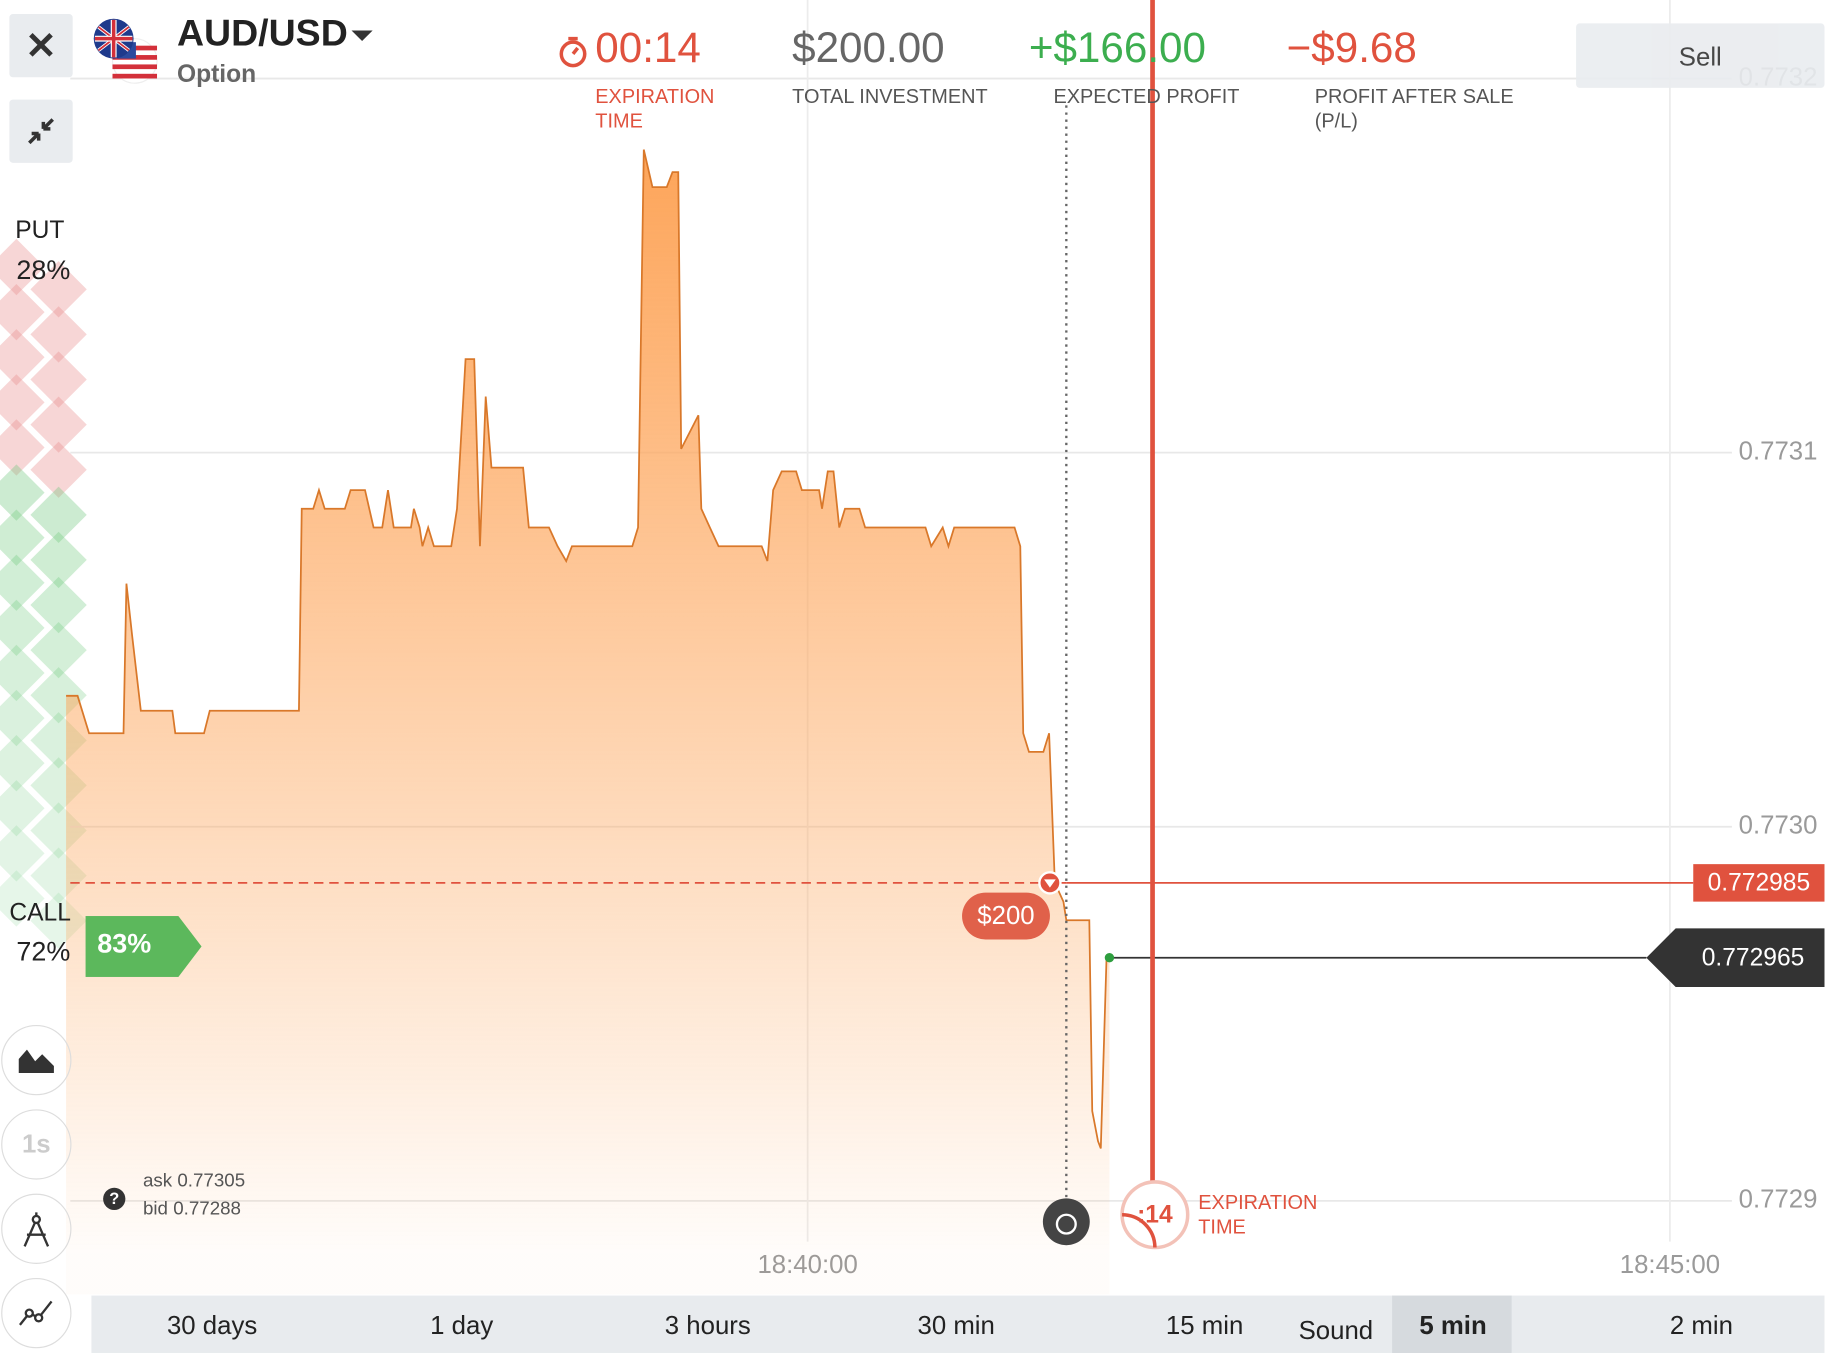  Describe the element at coordinates (262, 32) in the screenshot. I see `asset-pair: AUD/USD` at that location.